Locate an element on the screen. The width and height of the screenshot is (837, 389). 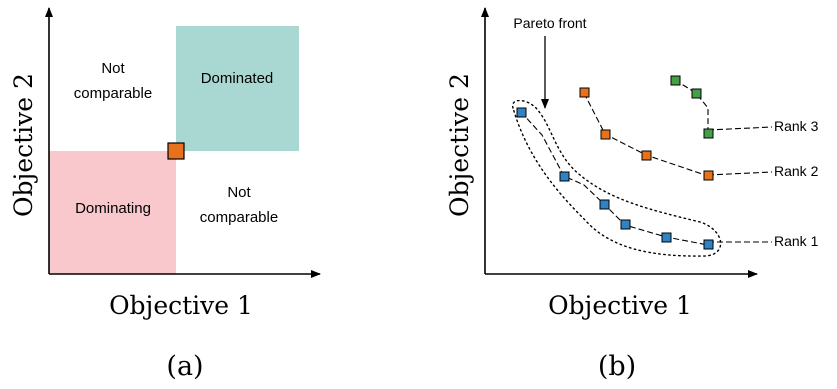
pareto-front-label: Pareto front is located at coordinates (549, 23).